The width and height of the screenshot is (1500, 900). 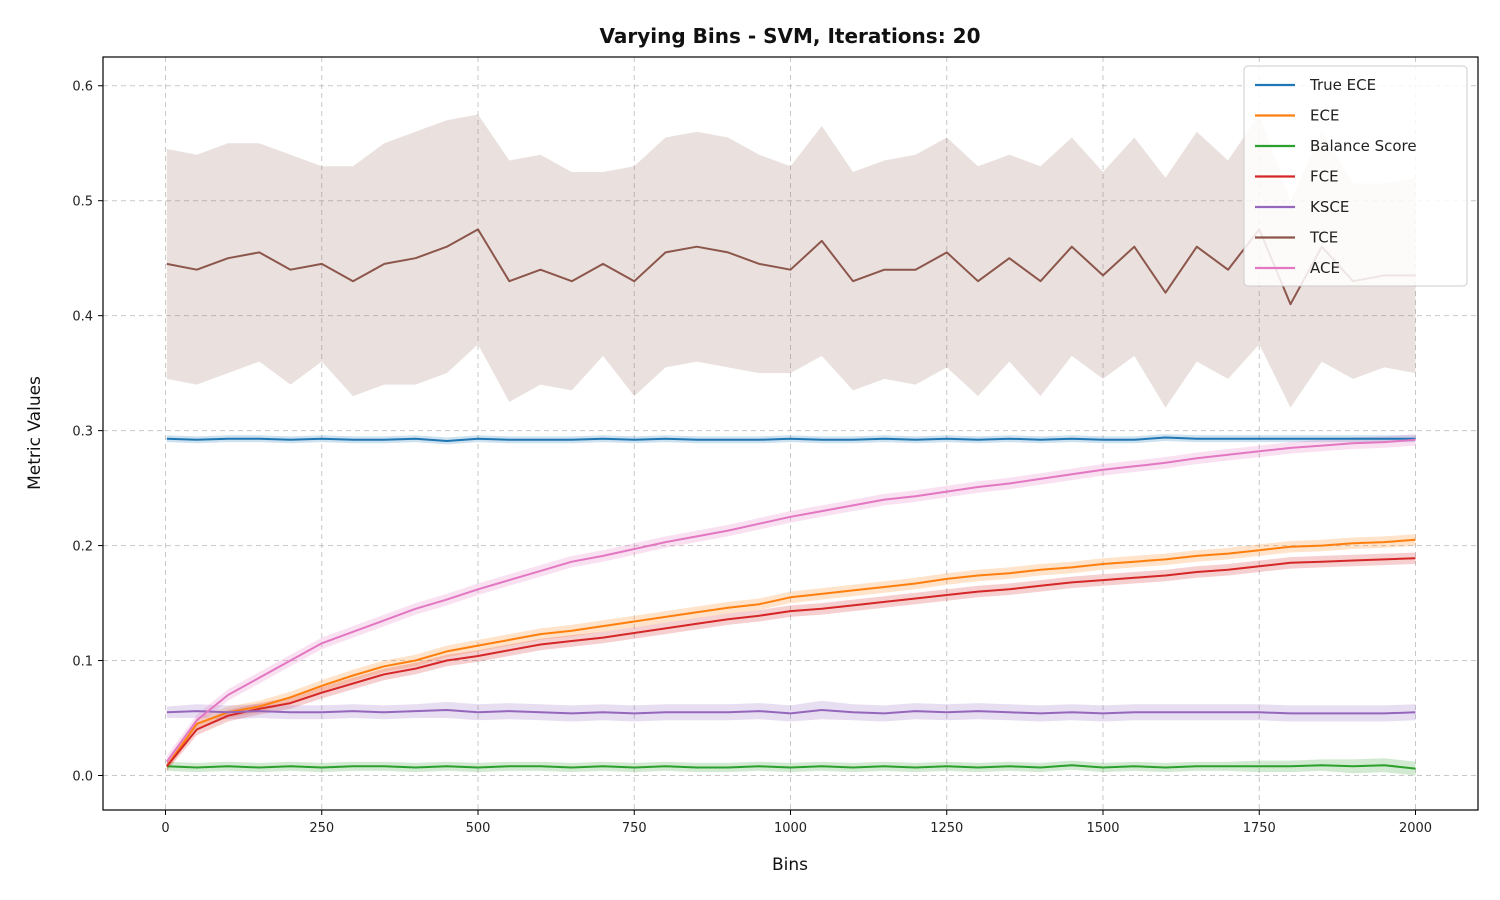 I want to click on legend-label-ece: ECE, so click(x=1324, y=116).